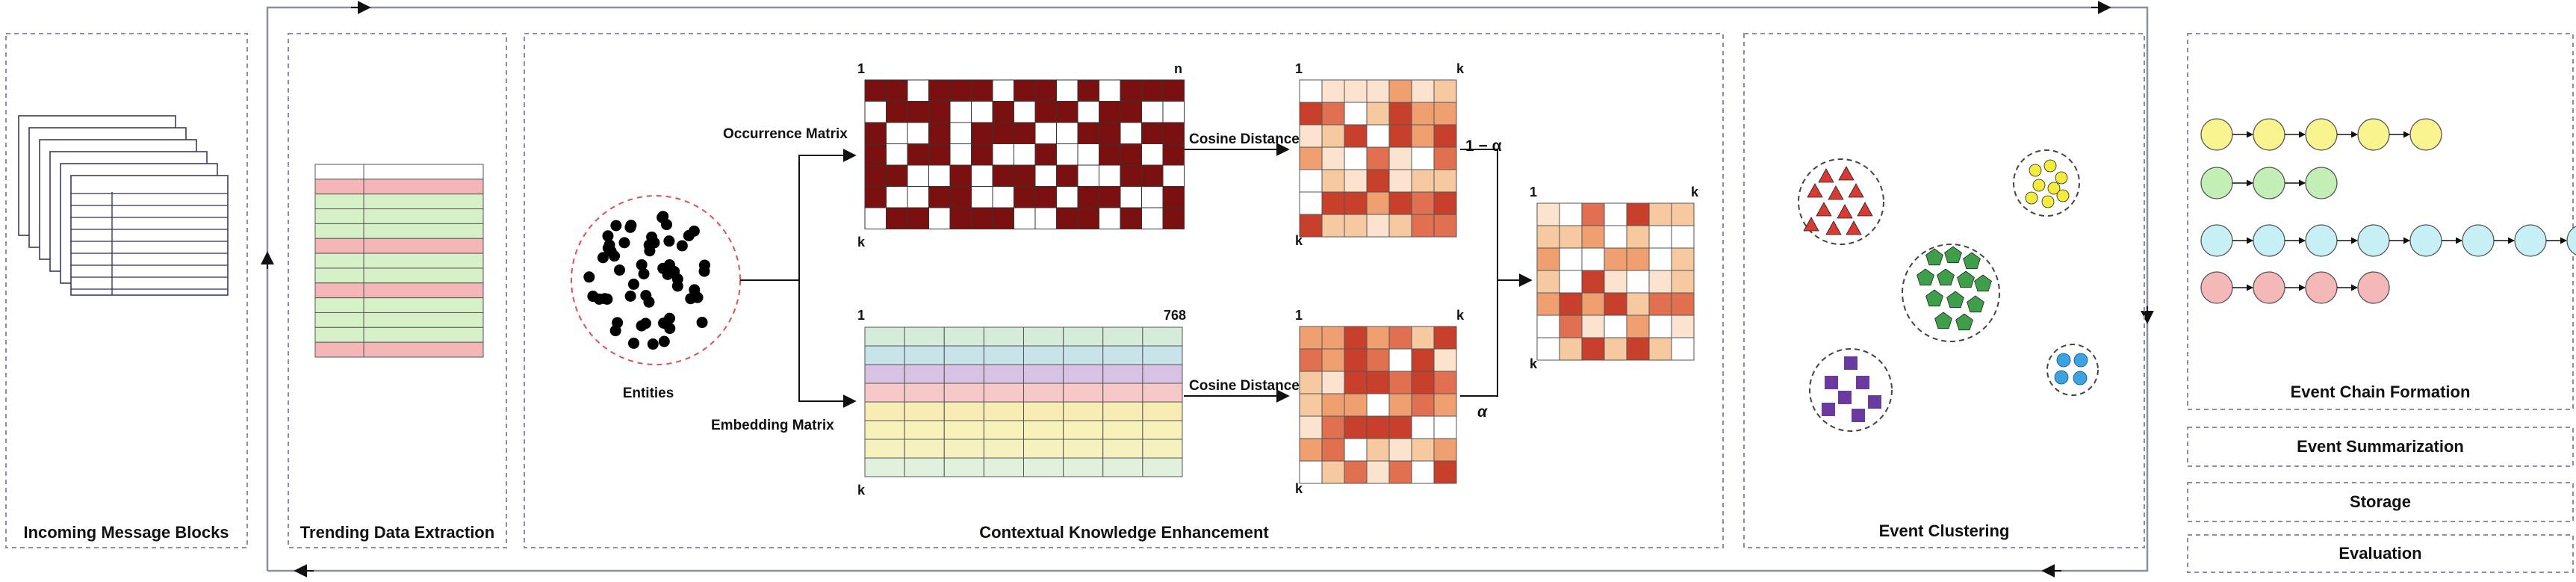 Image resolution: width=2576 pixels, height=582 pixels. I want to click on embedding-label: Embedding Matrix, so click(773, 425).